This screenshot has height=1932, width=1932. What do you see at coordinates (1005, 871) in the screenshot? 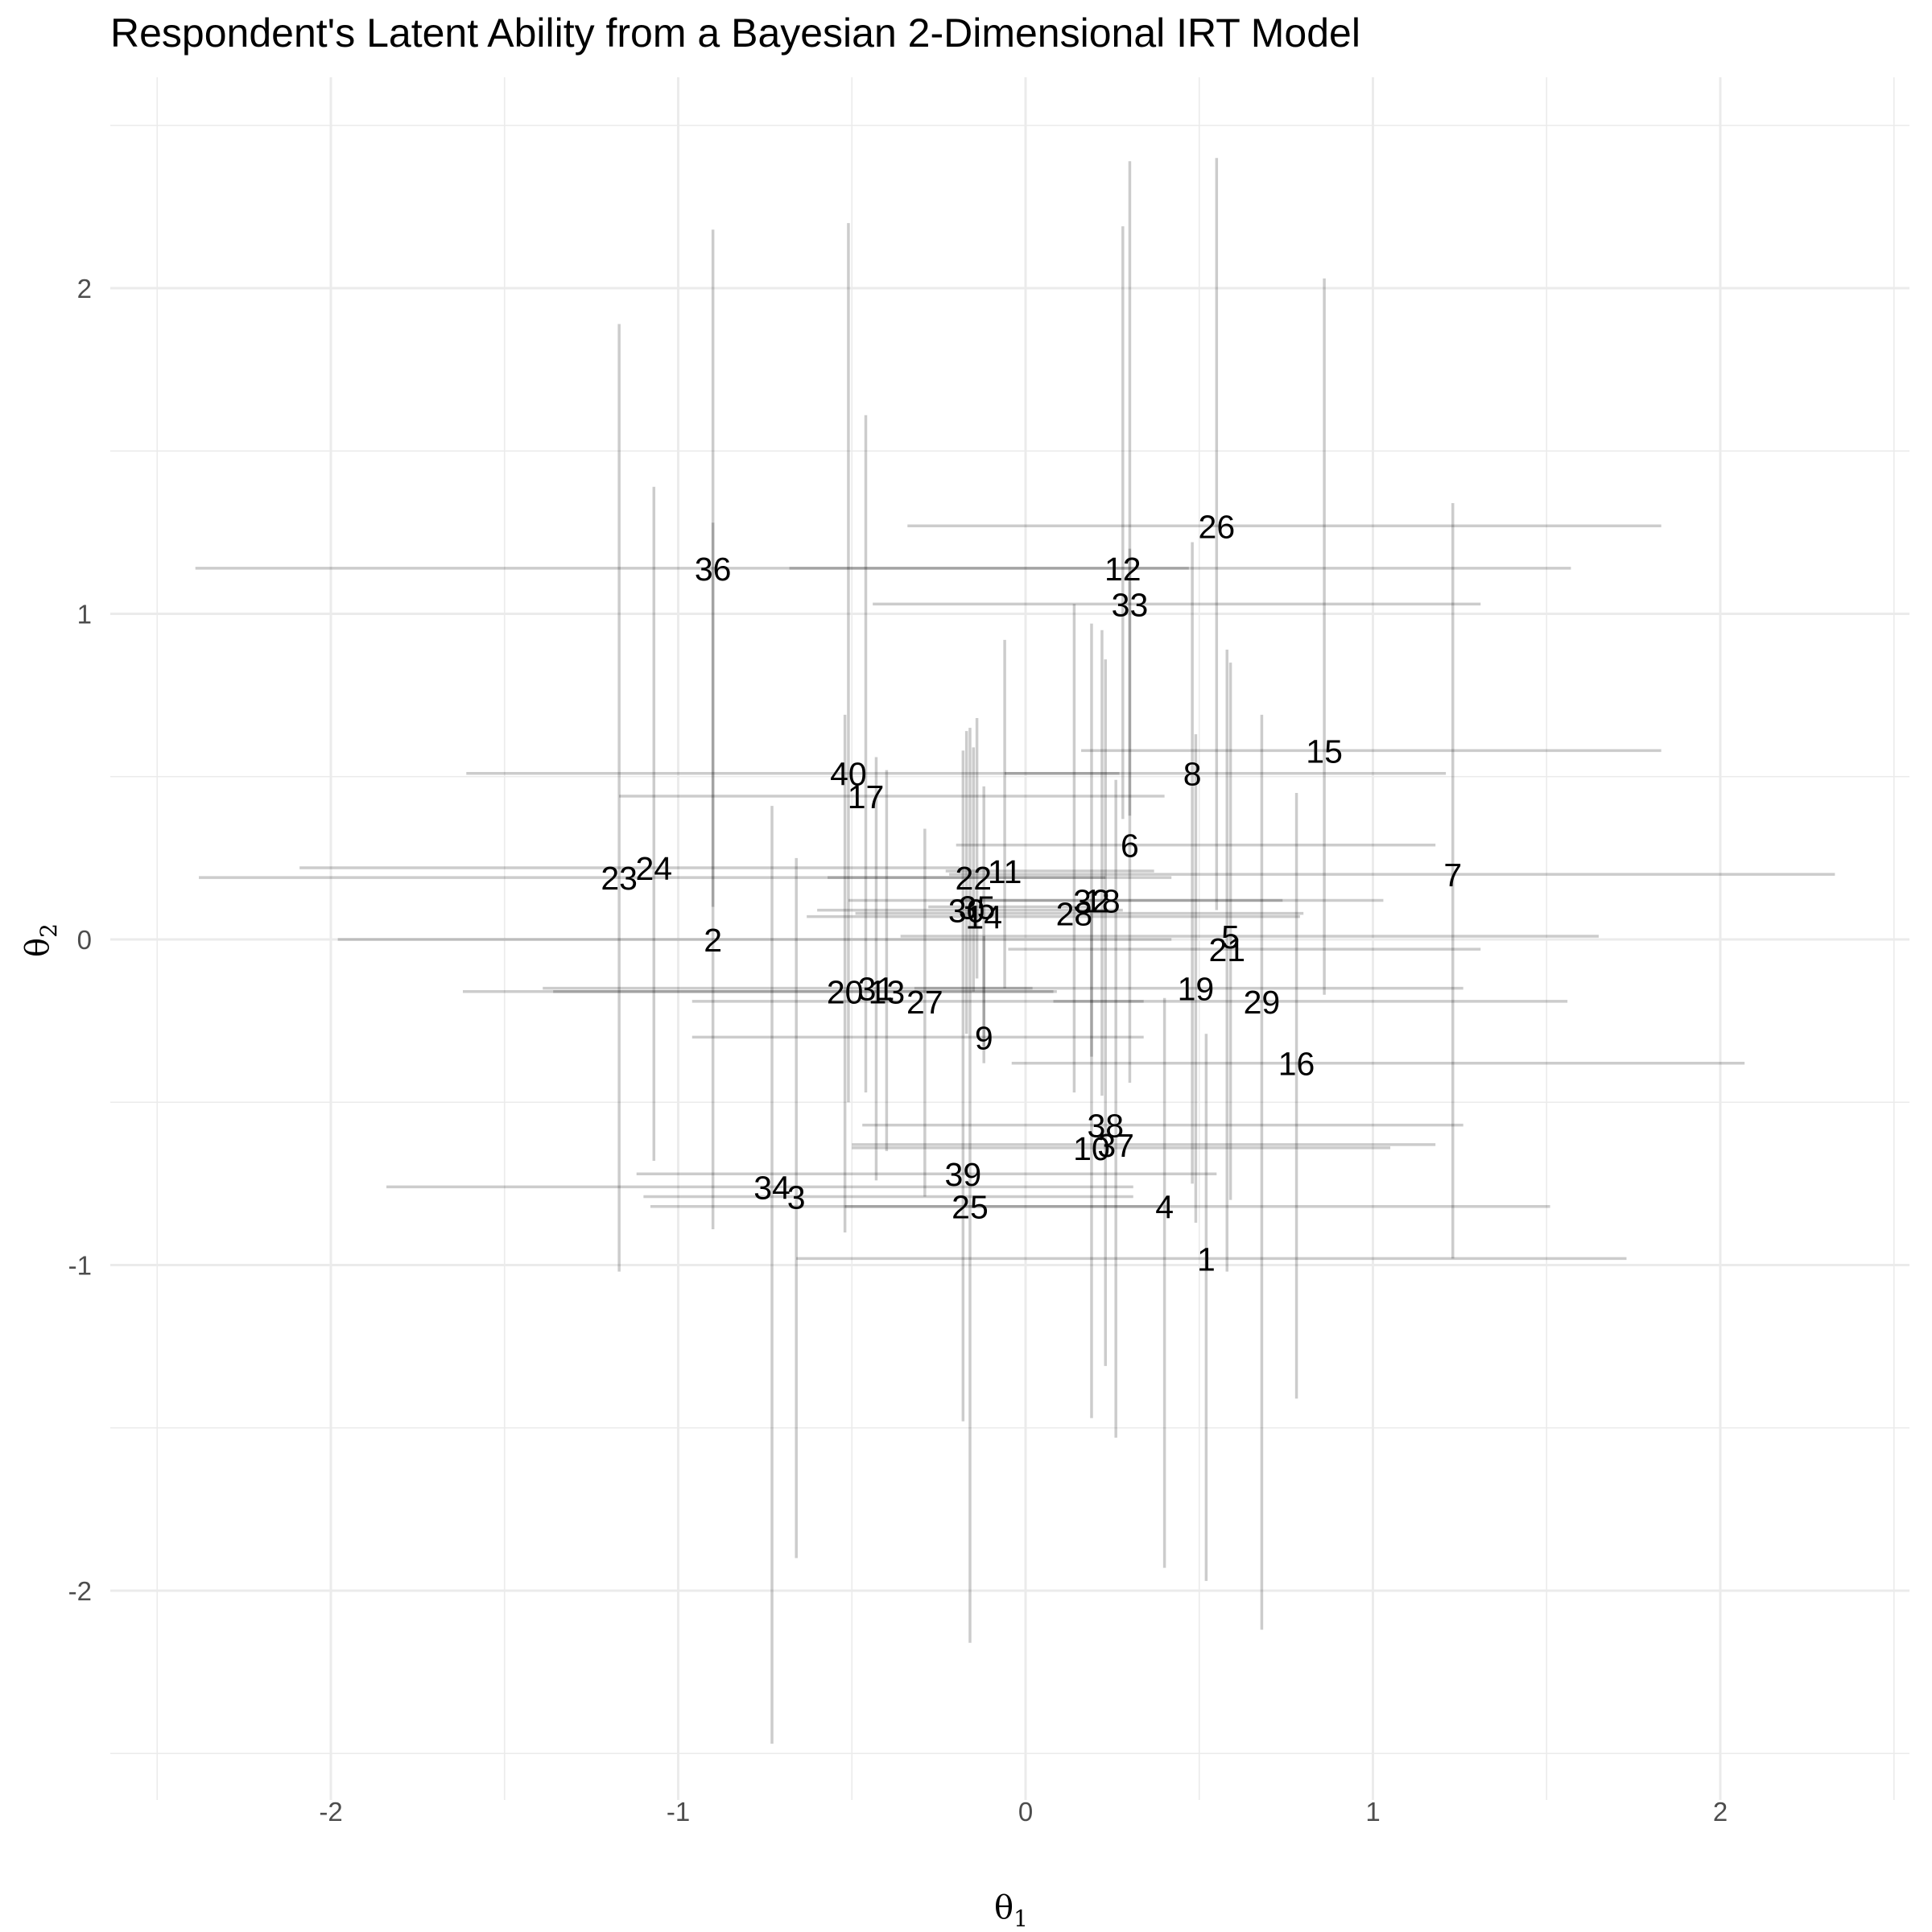
I see `respondent-label: 11` at bounding box center [1005, 871].